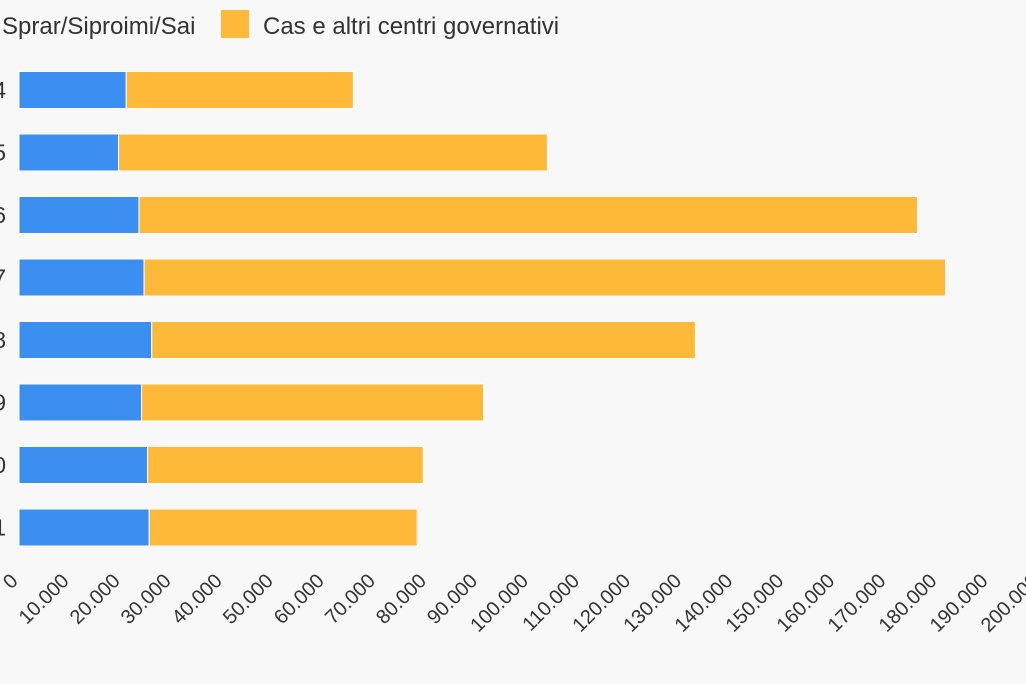 Image resolution: width=1026 pixels, height=684 pixels. I want to click on y-tick-label: 2020, so click(3, 465).